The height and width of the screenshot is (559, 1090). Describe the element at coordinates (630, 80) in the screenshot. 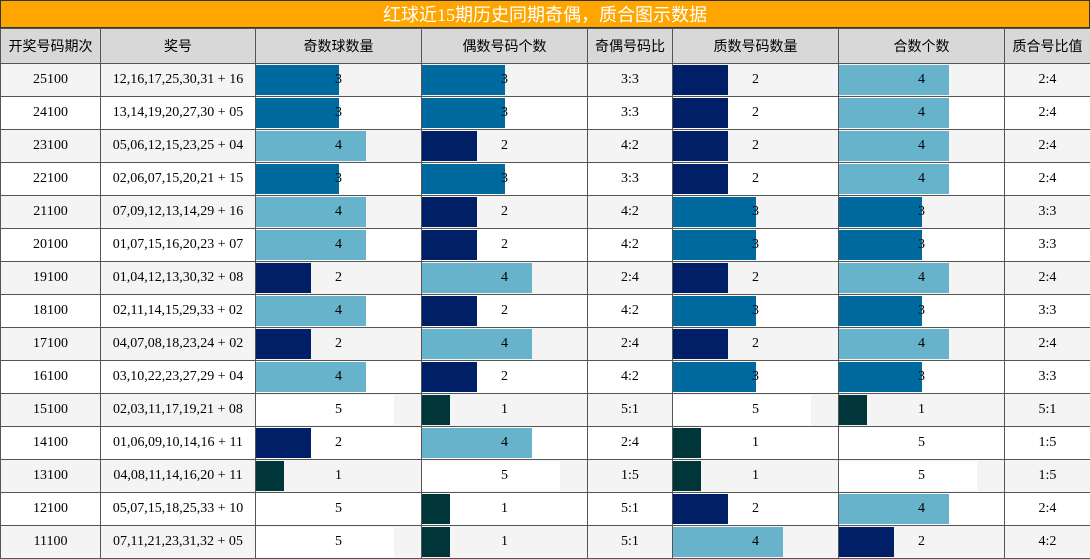

I see `odd-even-ratio-cell: 3:3` at that location.